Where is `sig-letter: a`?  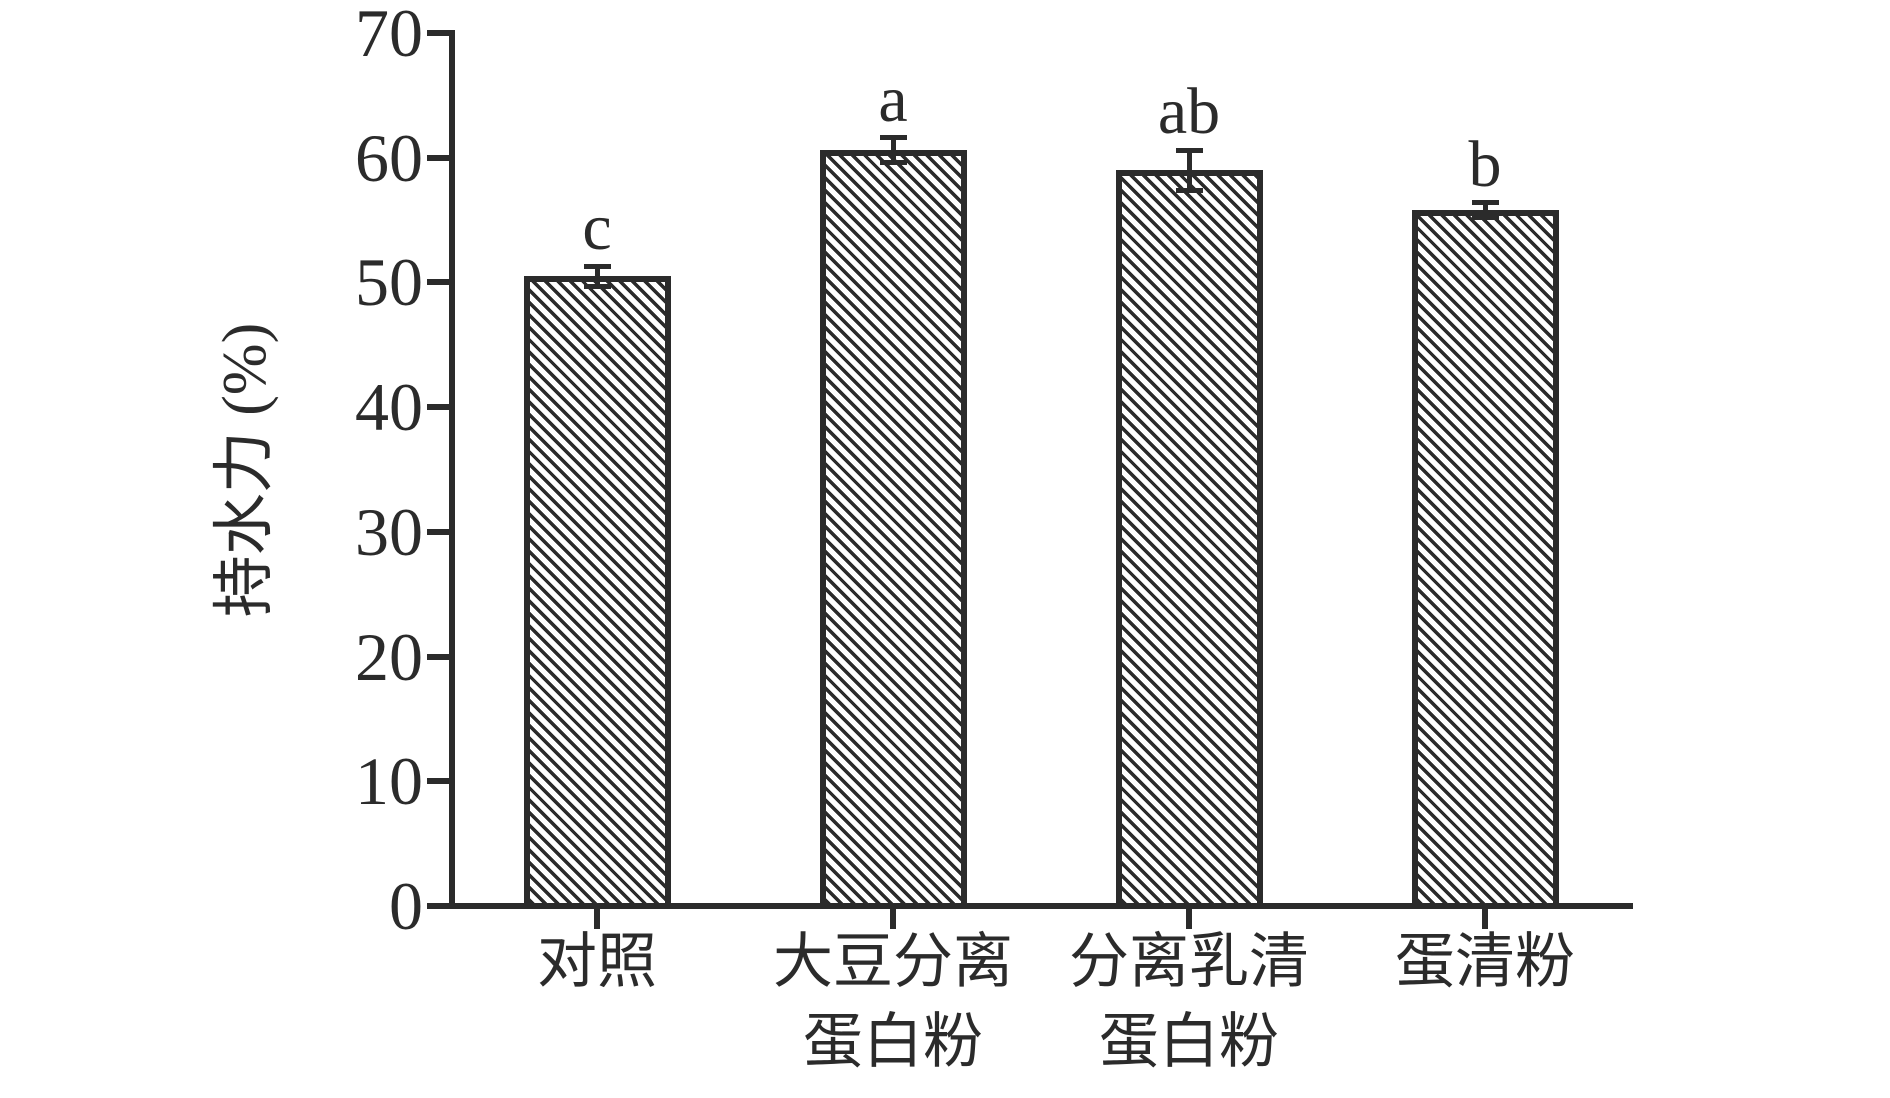
sig-letter: a is located at coordinates (893, 99).